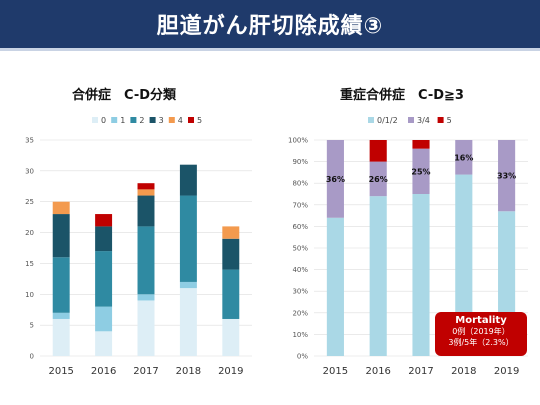  Describe the element at coordinates (300, 270) in the screenshot. I see `y-tick-label: 40%` at that location.